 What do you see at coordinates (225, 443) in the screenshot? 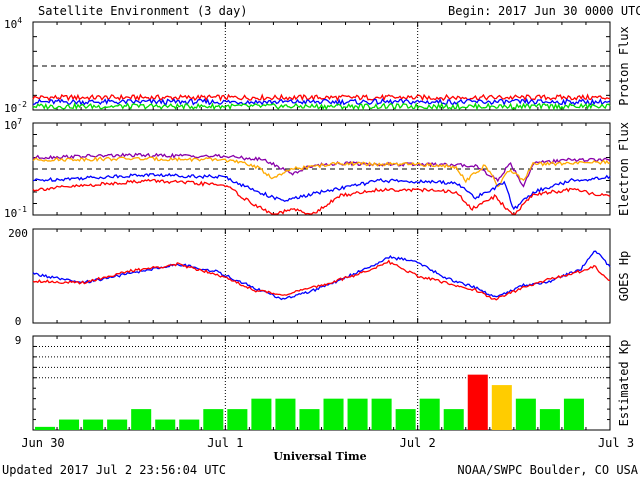
I see `x-tick-label: Jul 1` at bounding box center [225, 443].